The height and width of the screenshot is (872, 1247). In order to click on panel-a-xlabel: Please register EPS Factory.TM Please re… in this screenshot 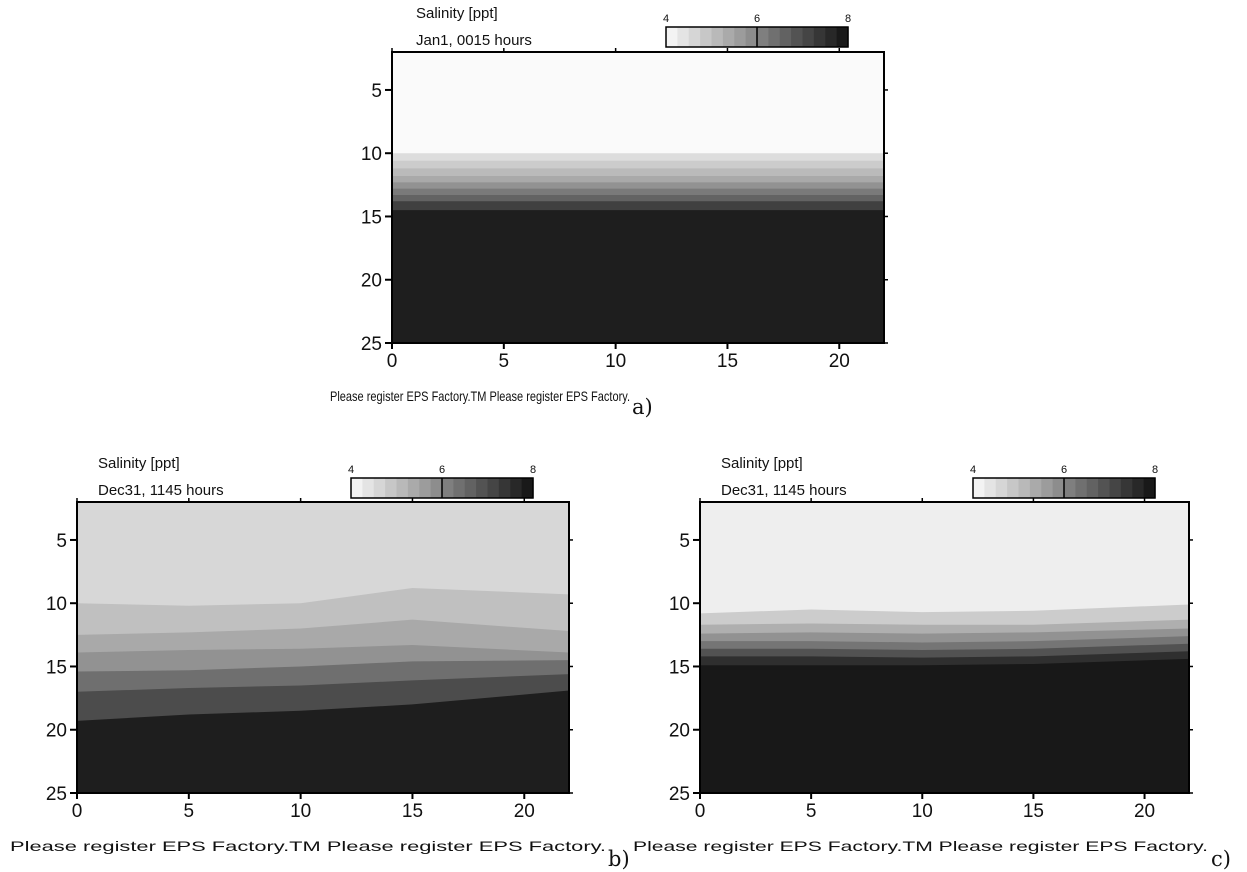, I will do `click(480, 396)`.